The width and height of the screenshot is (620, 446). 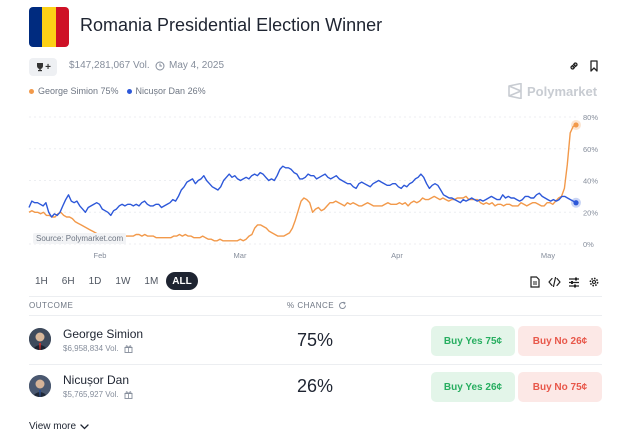 What do you see at coordinates (311, 305) in the screenshot?
I see `column-header-chance-label: % CHANCE` at bounding box center [311, 305].